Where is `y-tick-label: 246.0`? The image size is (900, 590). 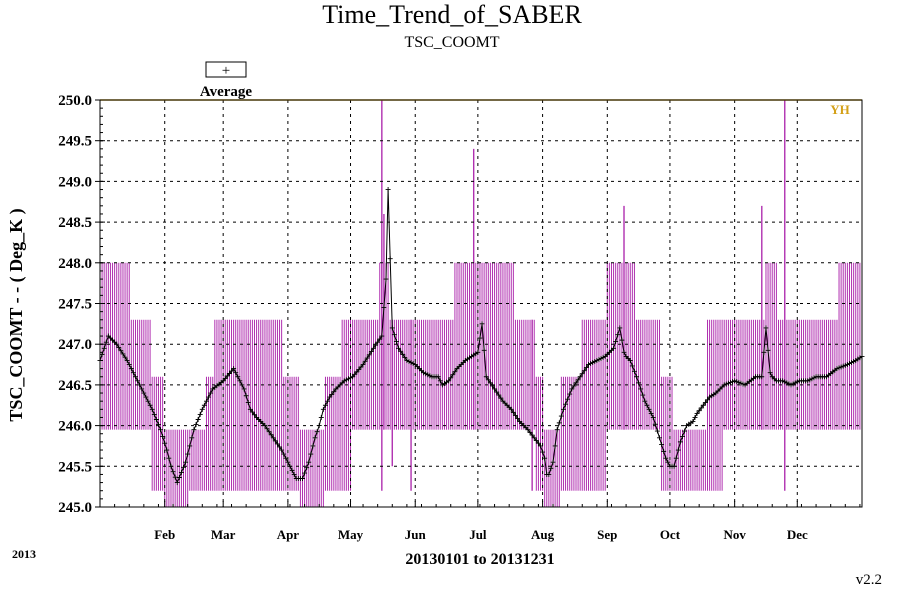 y-tick-label: 246.0 is located at coordinates (75, 427).